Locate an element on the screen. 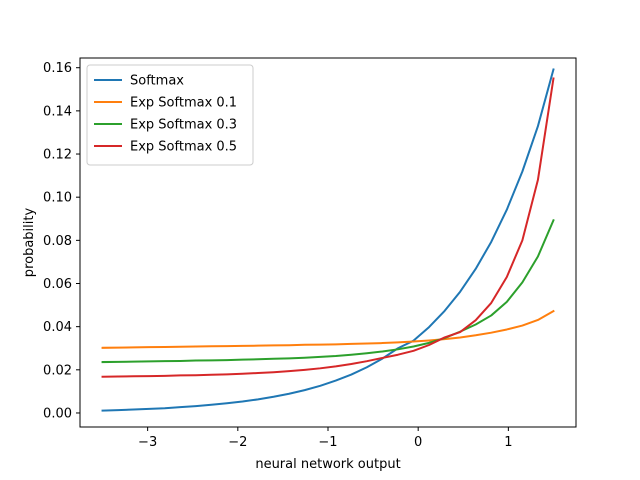 This screenshot has height=480, width=640. x-tick-label: 1 is located at coordinates (508, 442).